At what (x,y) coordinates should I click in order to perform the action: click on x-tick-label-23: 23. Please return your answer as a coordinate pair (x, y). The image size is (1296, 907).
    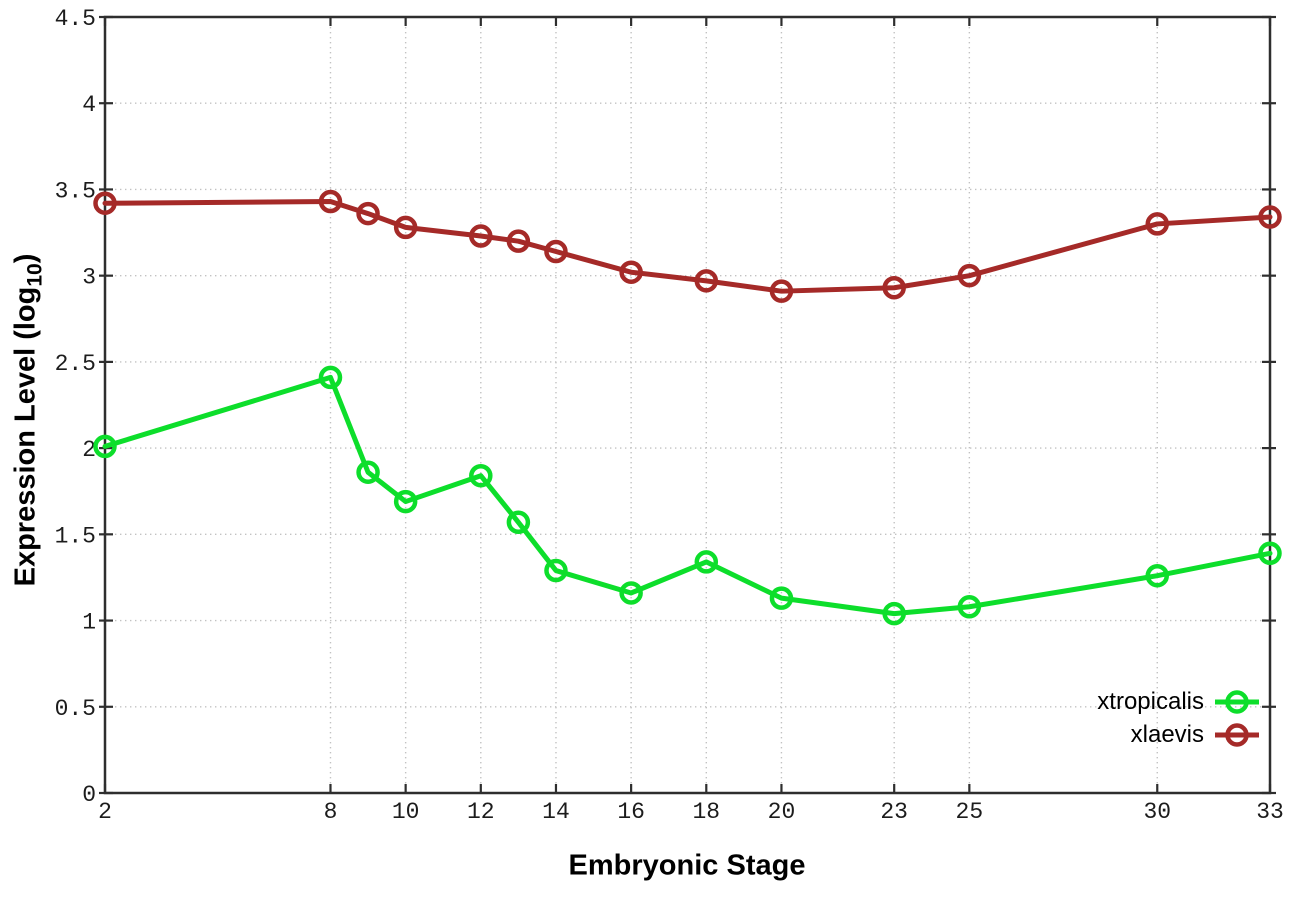
    Looking at the image, I should click on (894, 812).